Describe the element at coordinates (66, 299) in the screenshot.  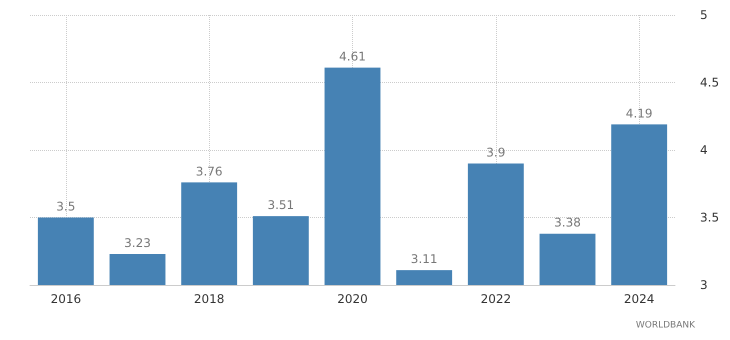
I see `x-tick-label: 2016` at that location.